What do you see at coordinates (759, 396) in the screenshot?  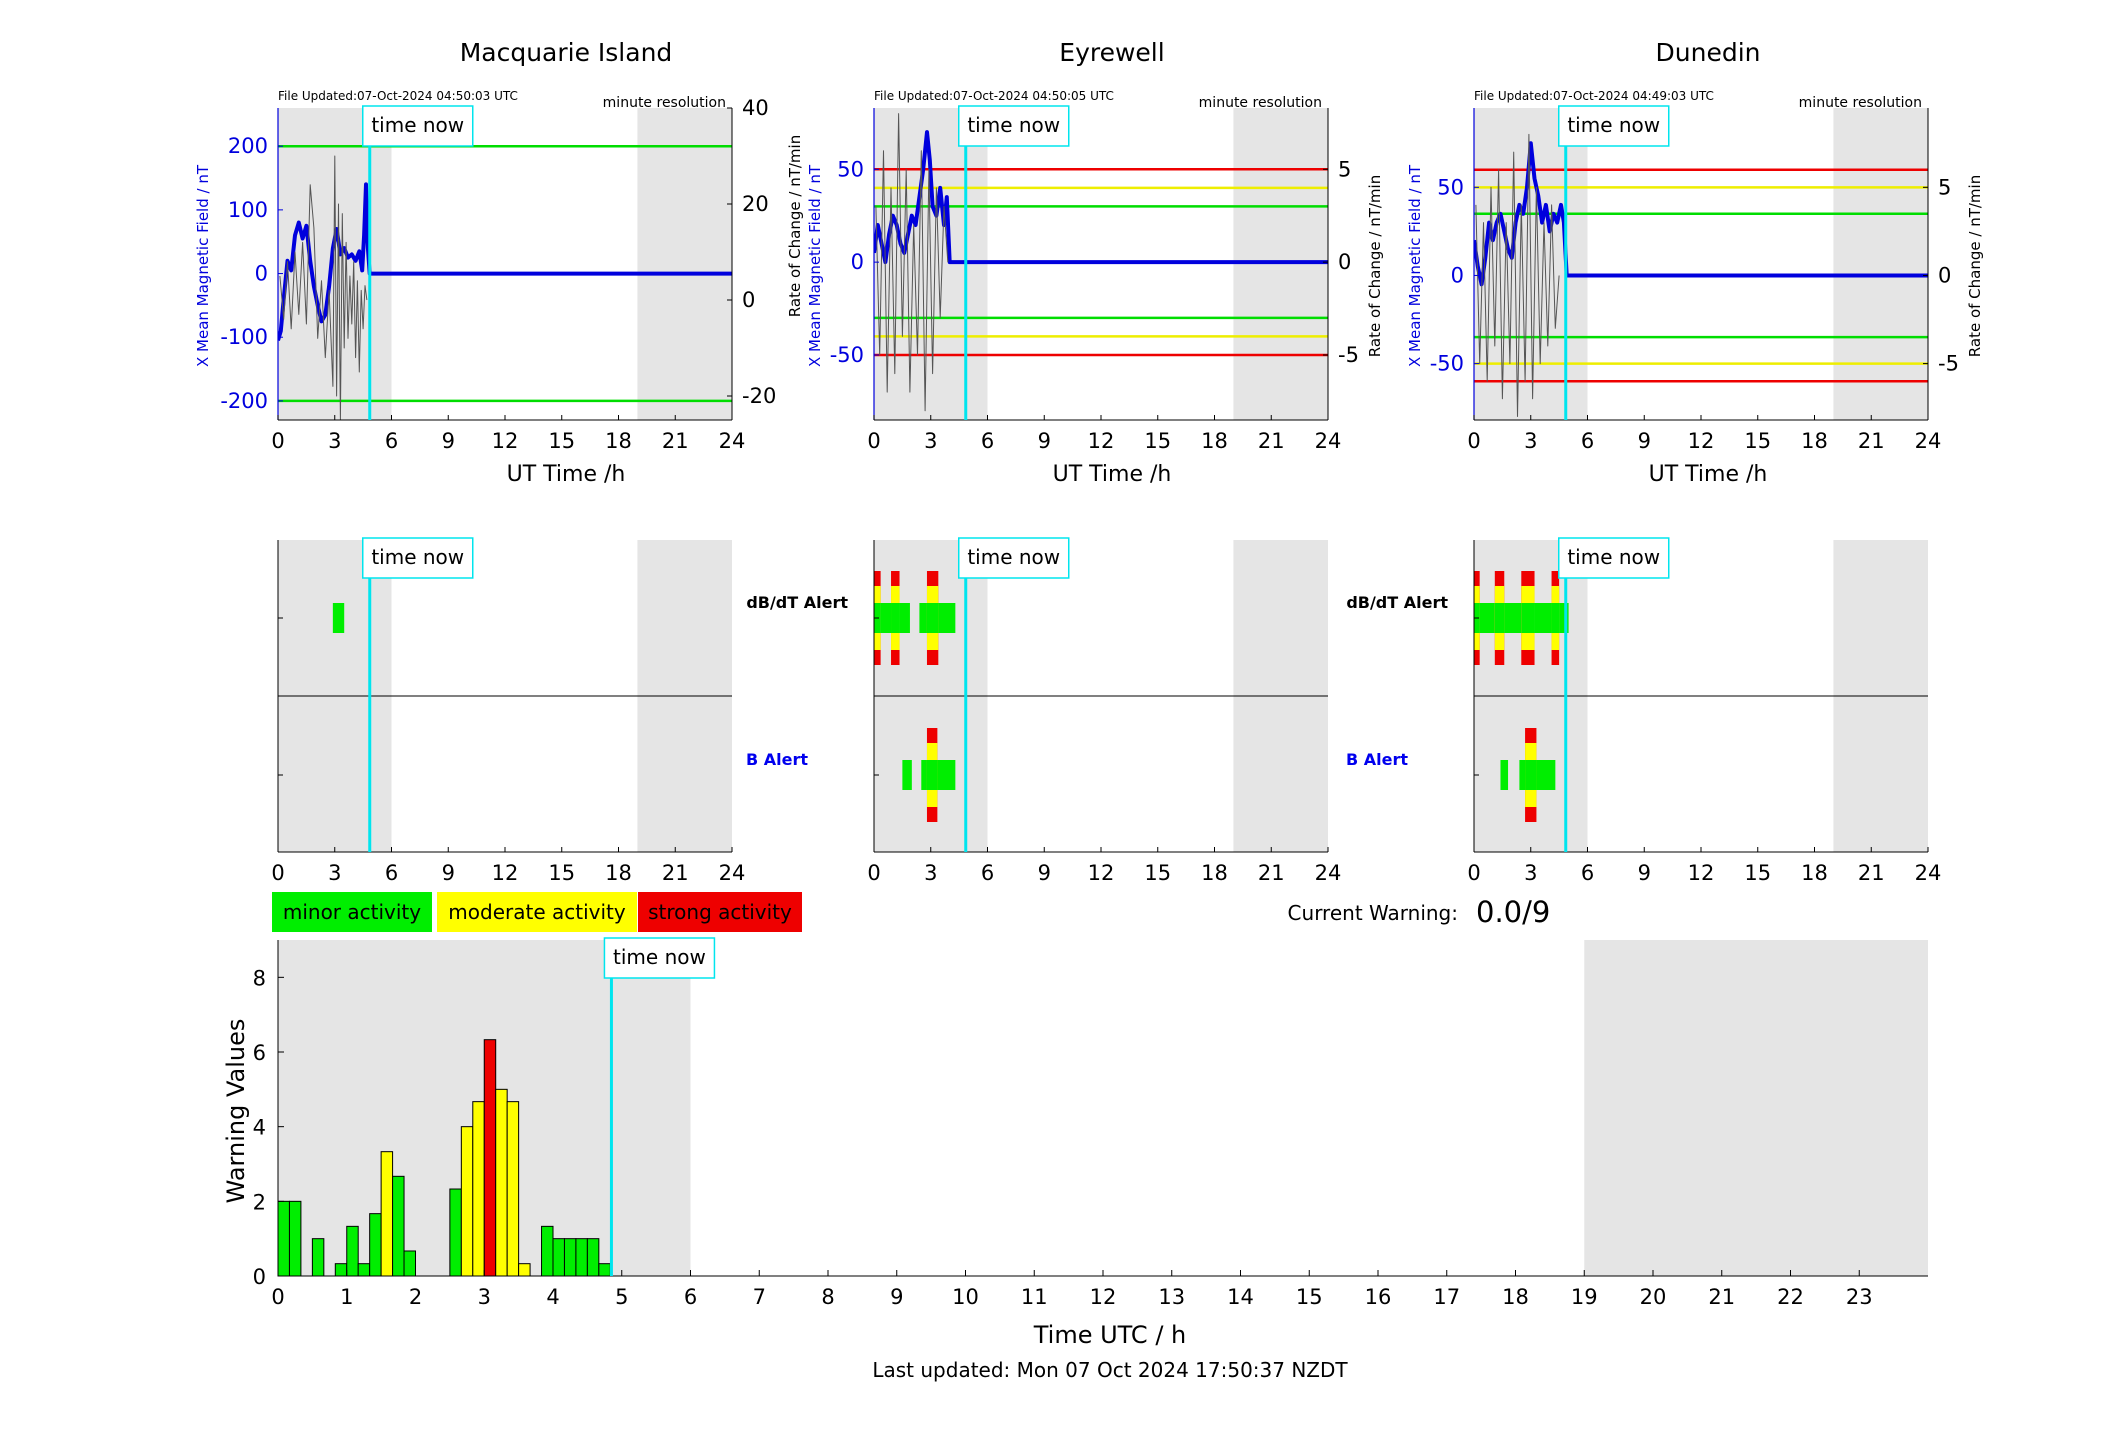 I see `y2-tick-label-macquarie: -20` at bounding box center [759, 396].